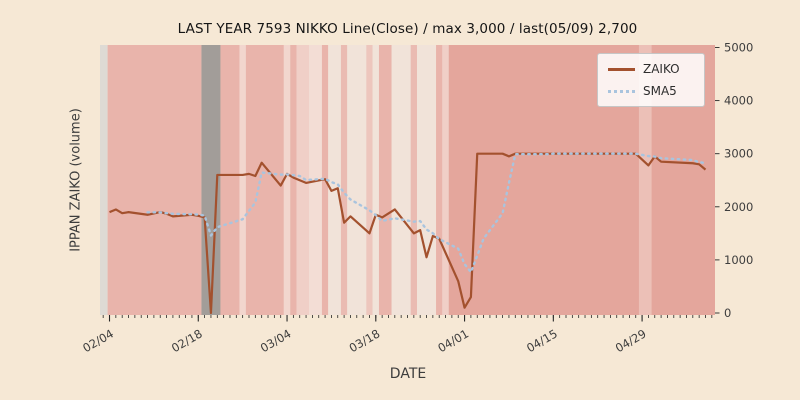 The height and width of the screenshot is (400, 800). What do you see at coordinates (365, 340) in the screenshot?
I see `x-tick-label: 03/18` at bounding box center [365, 340].